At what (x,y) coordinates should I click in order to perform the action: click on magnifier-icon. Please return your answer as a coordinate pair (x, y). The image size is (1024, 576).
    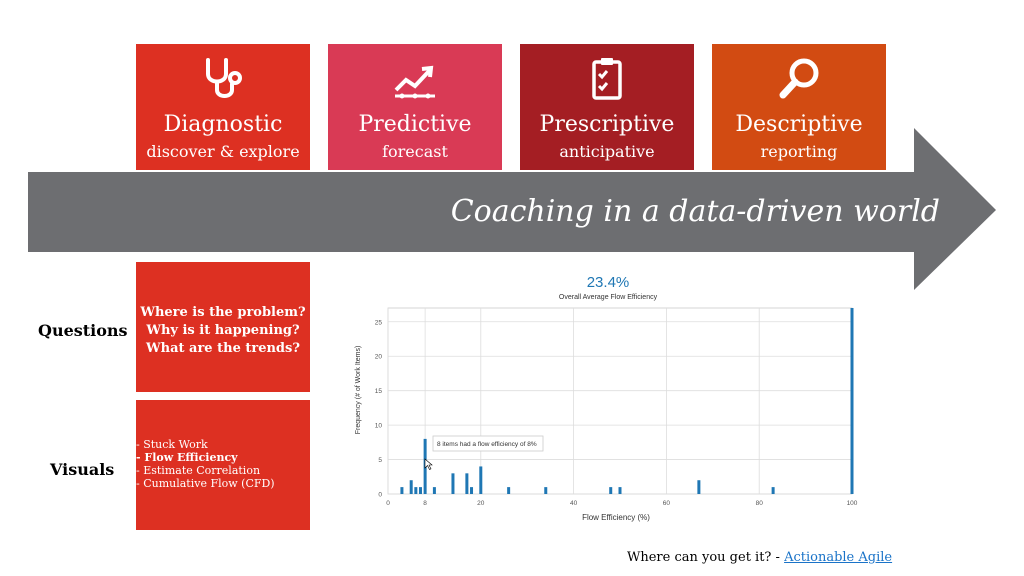
    Looking at the image, I should click on (799, 78).